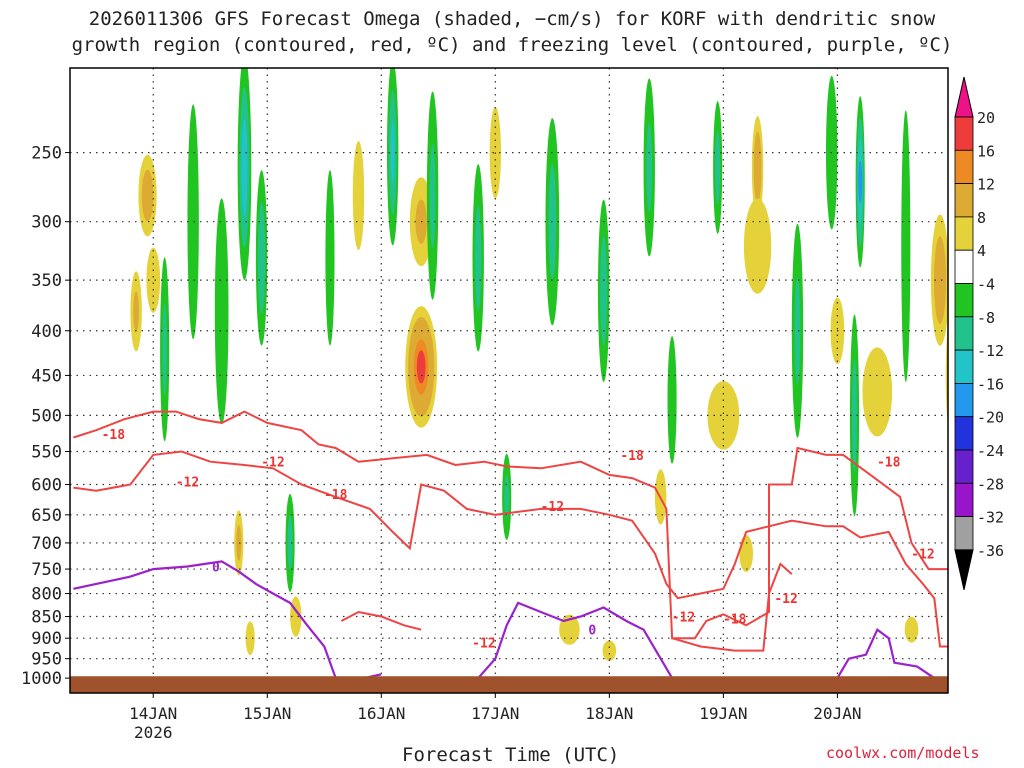 Image resolution: width=1024 pixels, height=768 pixels. Describe the element at coordinates (964, 97) in the screenshot. I see `colorbar-top-arrow` at that location.